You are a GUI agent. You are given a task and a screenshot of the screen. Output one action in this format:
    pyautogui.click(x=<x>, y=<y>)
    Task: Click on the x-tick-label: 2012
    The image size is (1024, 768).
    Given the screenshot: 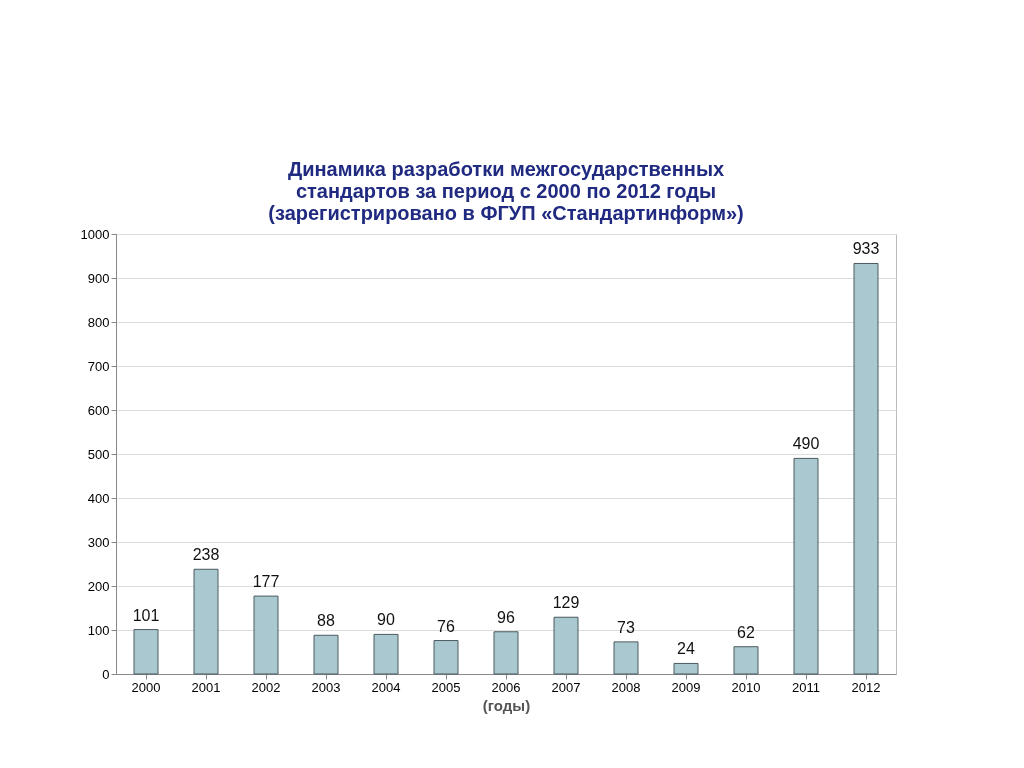 What is the action you would take?
    pyautogui.click(x=866, y=687)
    